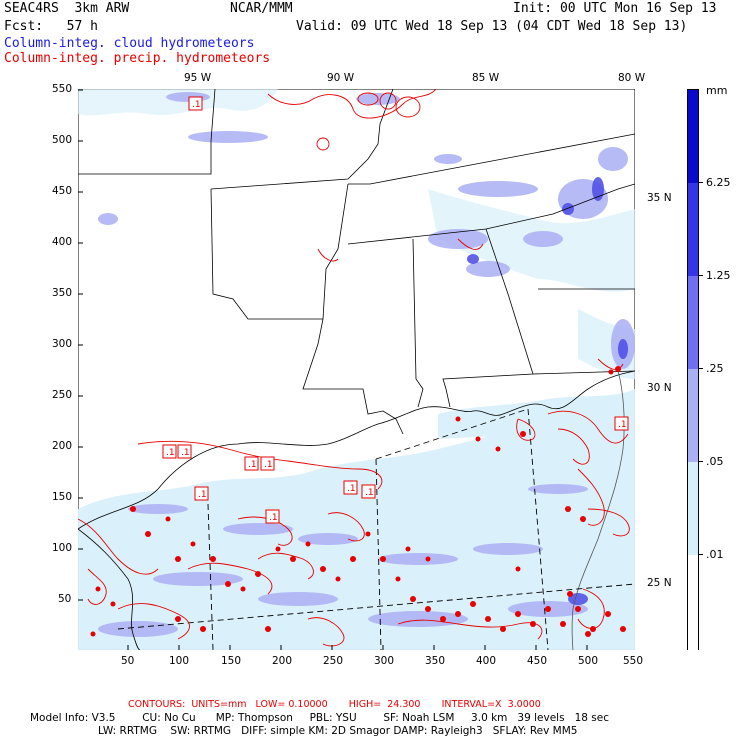  What do you see at coordinates (341, 78) in the screenshot?
I see `lon-label-90w: 90 W` at bounding box center [341, 78].